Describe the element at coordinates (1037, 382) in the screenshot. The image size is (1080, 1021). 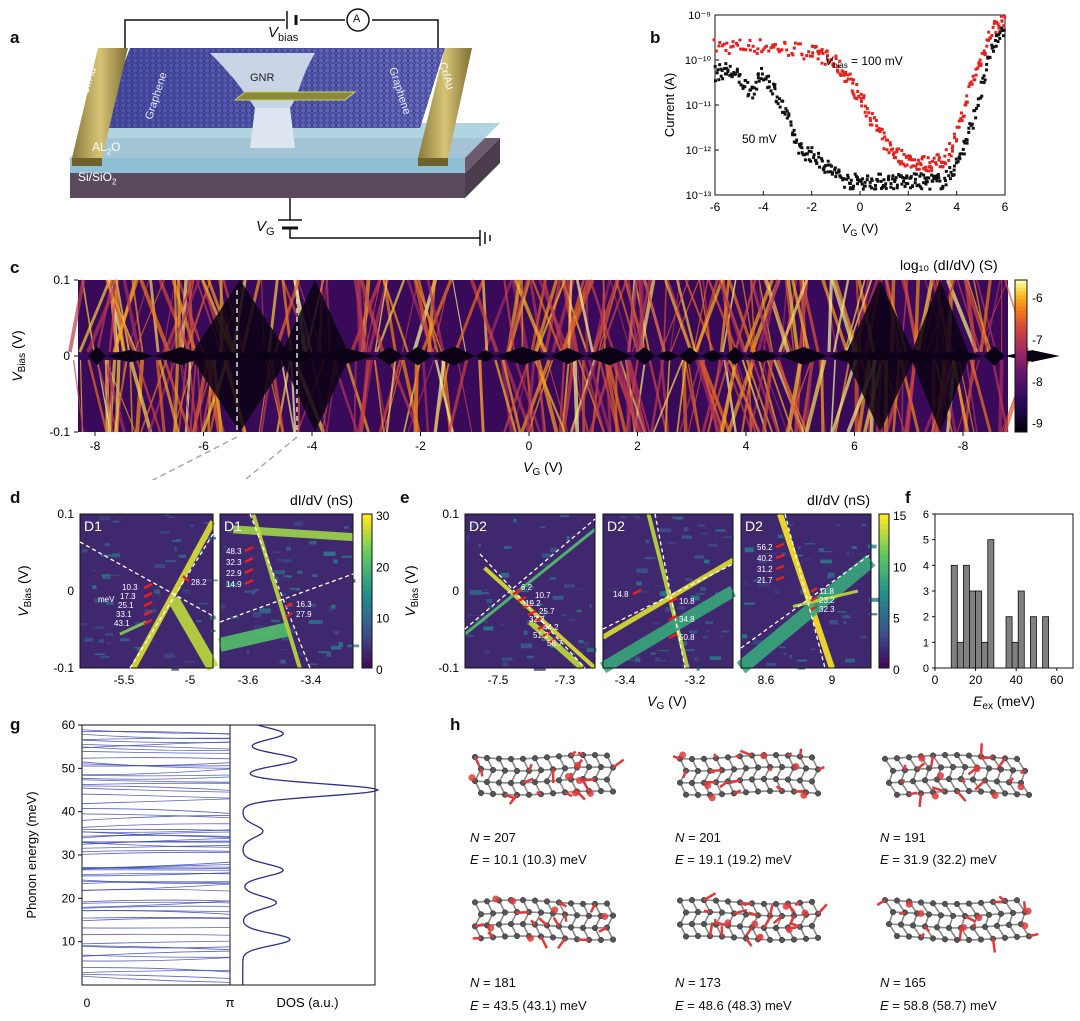
I see `colorbar-c-tick: -8` at that location.